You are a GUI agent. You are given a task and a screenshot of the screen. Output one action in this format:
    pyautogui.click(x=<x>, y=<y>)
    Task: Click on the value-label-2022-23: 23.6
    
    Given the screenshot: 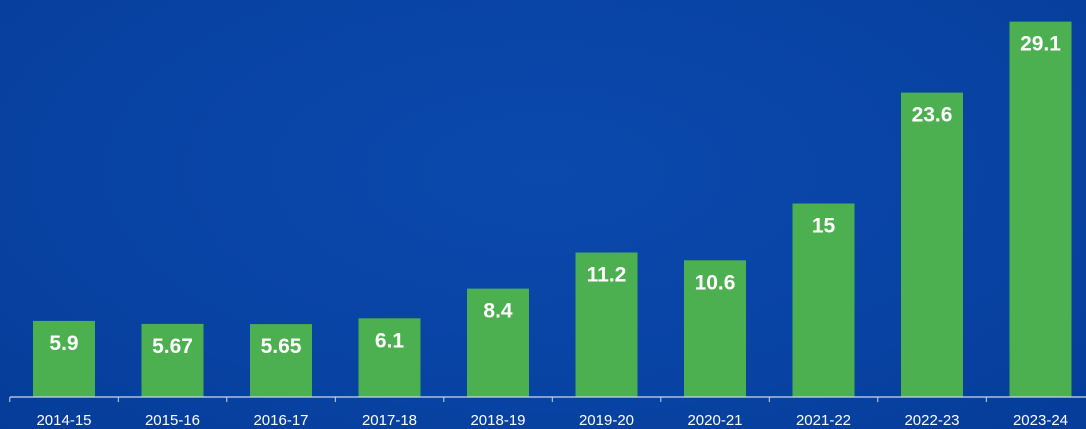 What is the action you would take?
    pyautogui.click(x=932, y=115)
    